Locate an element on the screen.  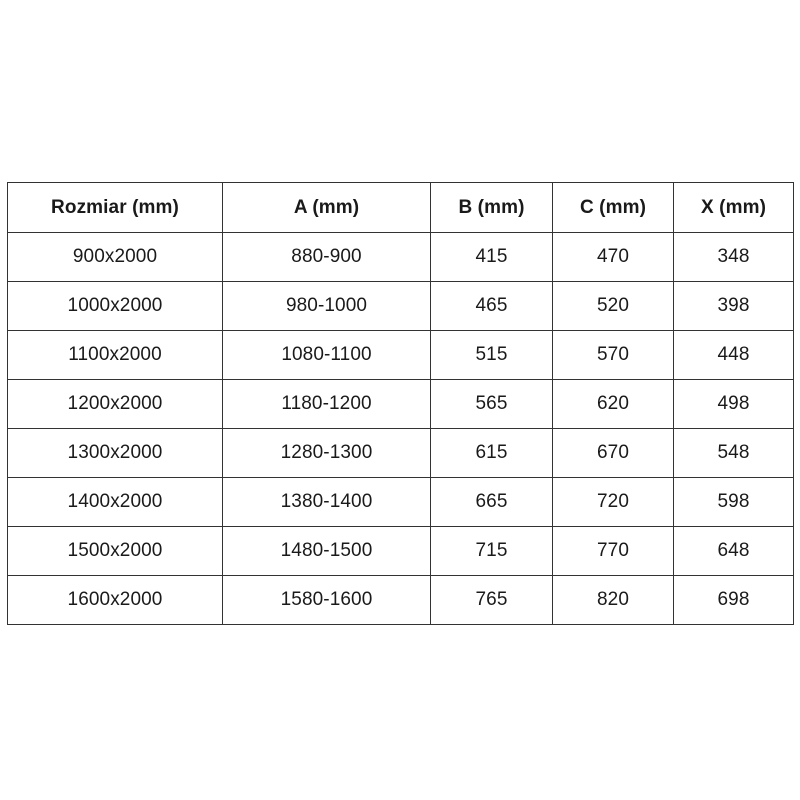
table-cell-rozmiar: 1400x2000 is located at coordinates (115, 502).